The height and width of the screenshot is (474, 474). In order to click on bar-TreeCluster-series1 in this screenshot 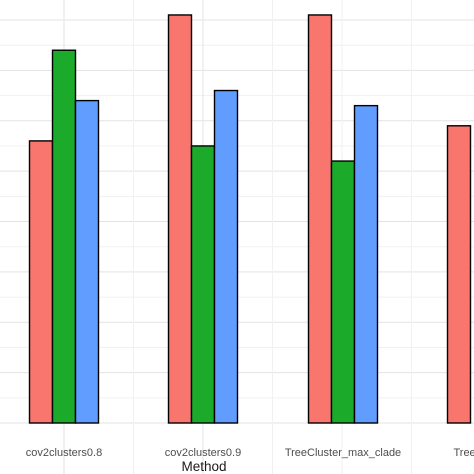, I will do `click(459, 274)`.